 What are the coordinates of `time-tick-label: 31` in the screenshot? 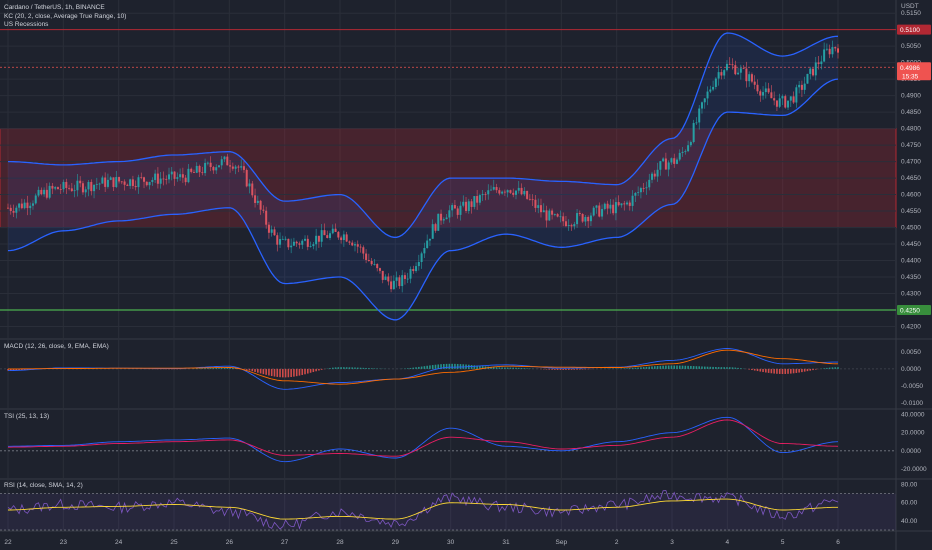 It's located at (506, 542).